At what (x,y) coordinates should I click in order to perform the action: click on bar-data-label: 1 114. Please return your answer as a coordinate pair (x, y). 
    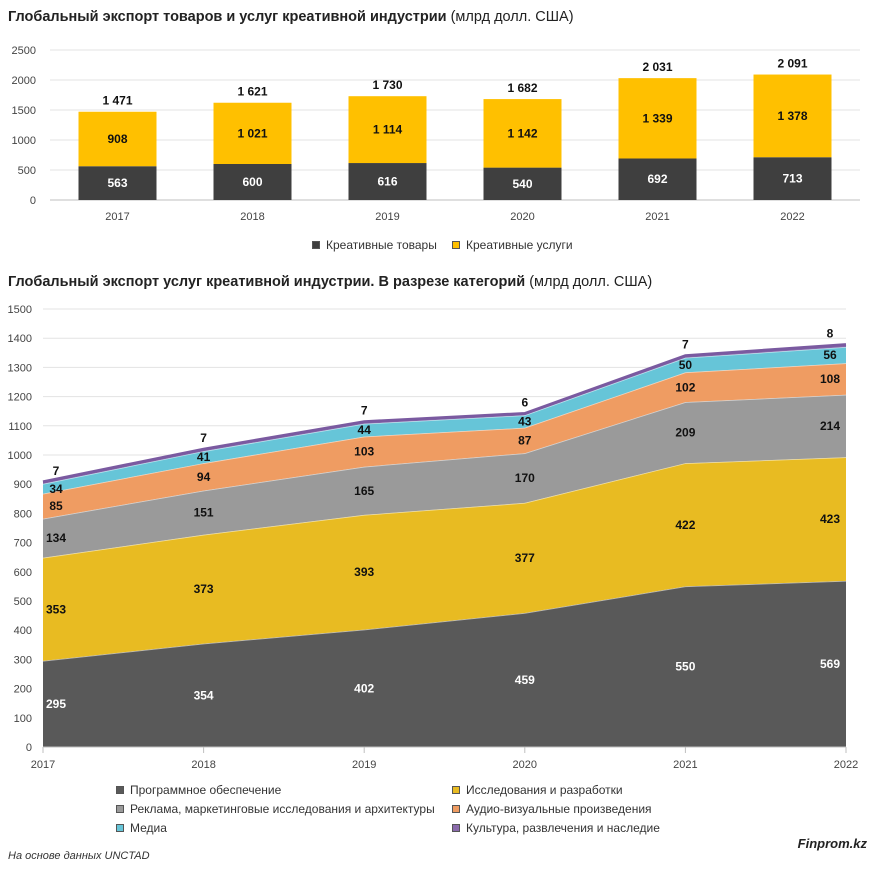
    Looking at the image, I should click on (388, 130).